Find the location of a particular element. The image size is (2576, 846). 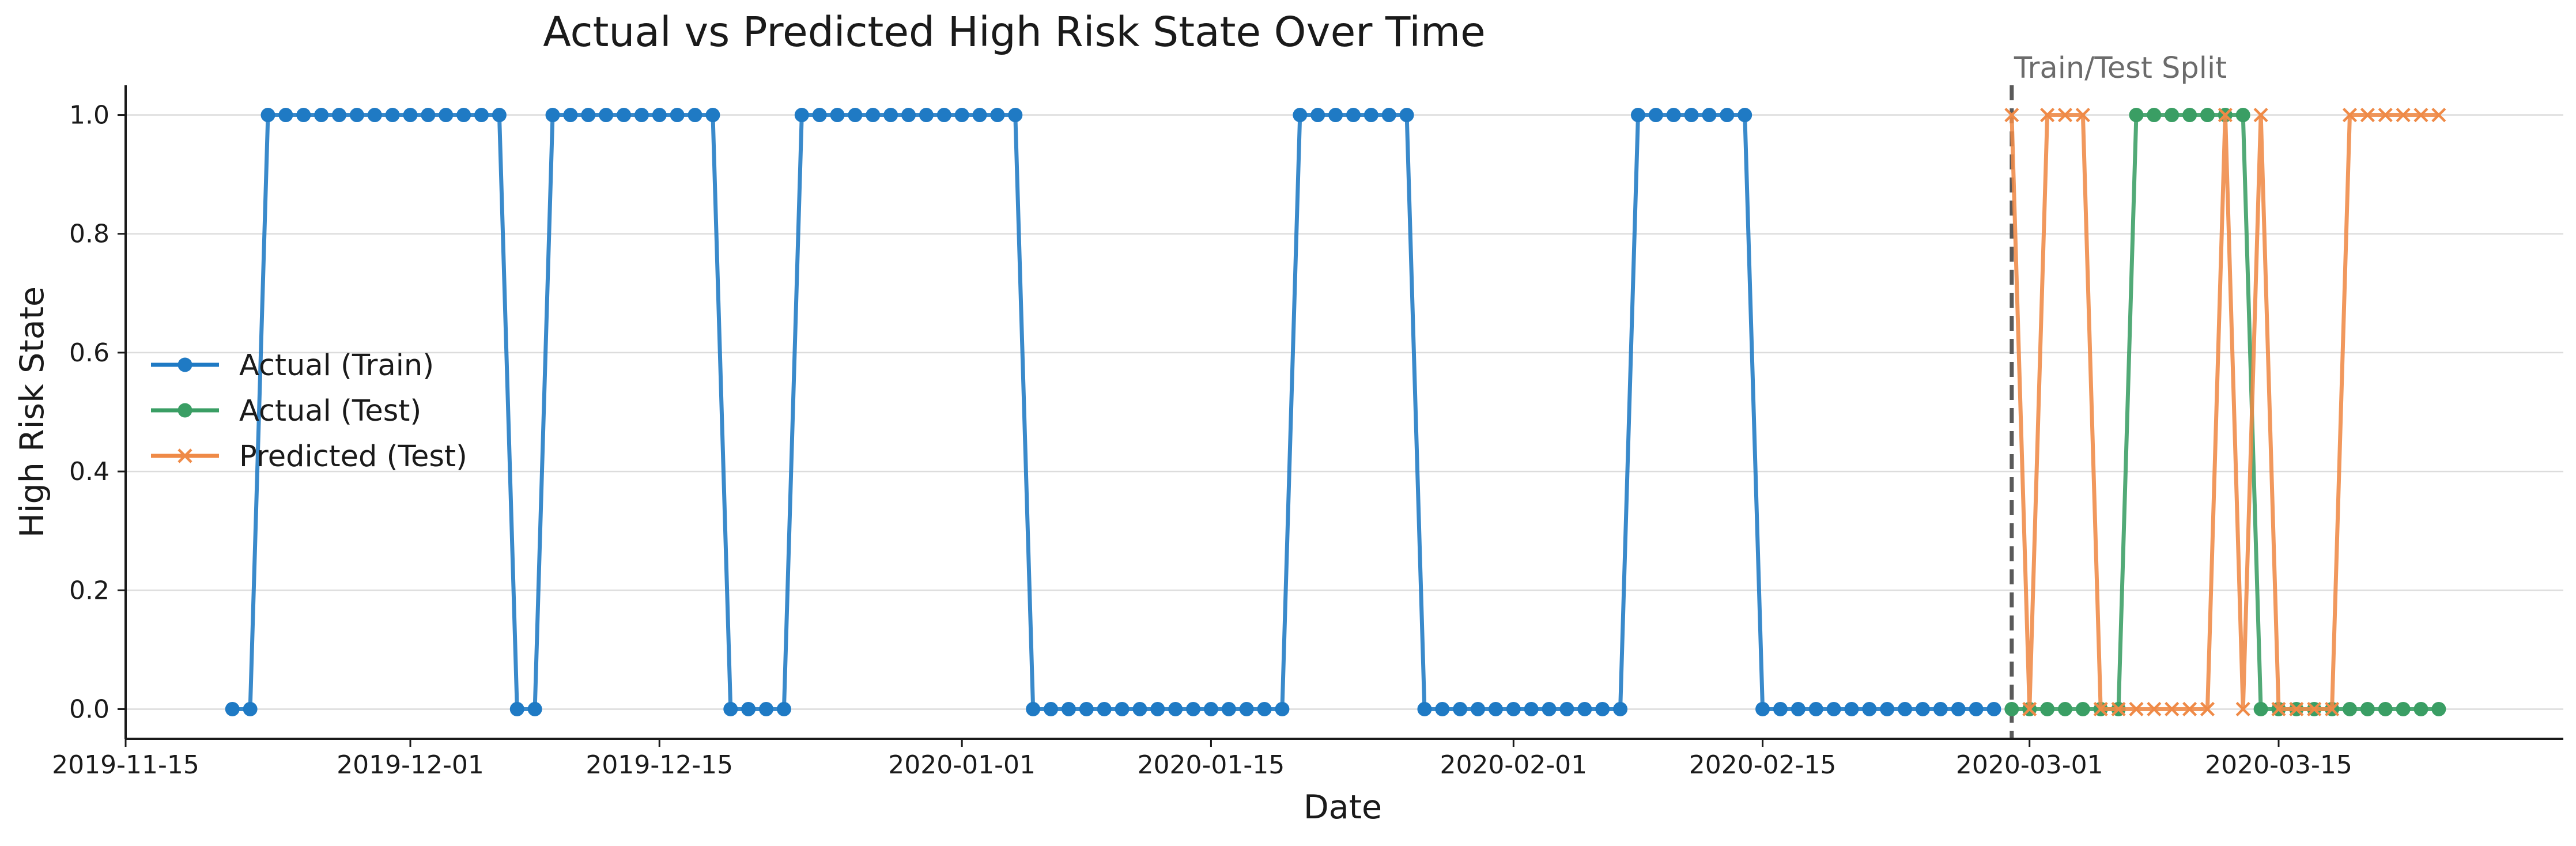

x-tick-label: 2020-01-15 is located at coordinates (1211, 765).